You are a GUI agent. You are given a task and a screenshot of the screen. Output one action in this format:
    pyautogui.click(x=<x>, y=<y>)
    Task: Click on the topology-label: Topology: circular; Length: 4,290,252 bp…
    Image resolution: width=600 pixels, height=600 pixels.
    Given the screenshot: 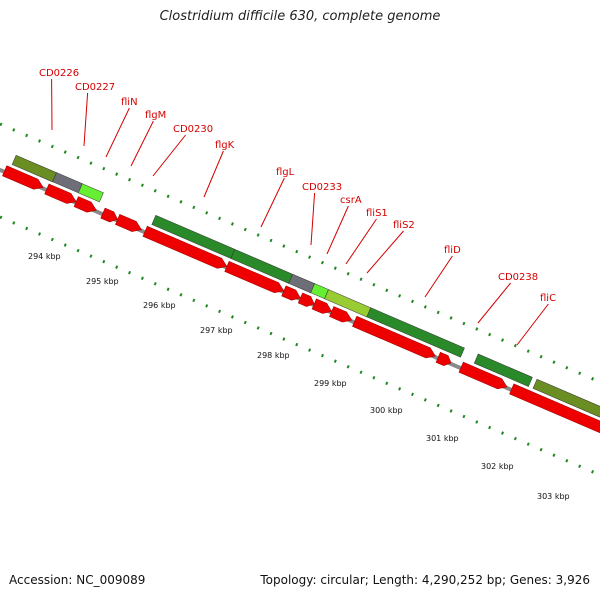 What is the action you would take?
    pyautogui.click(x=425, y=580)
    